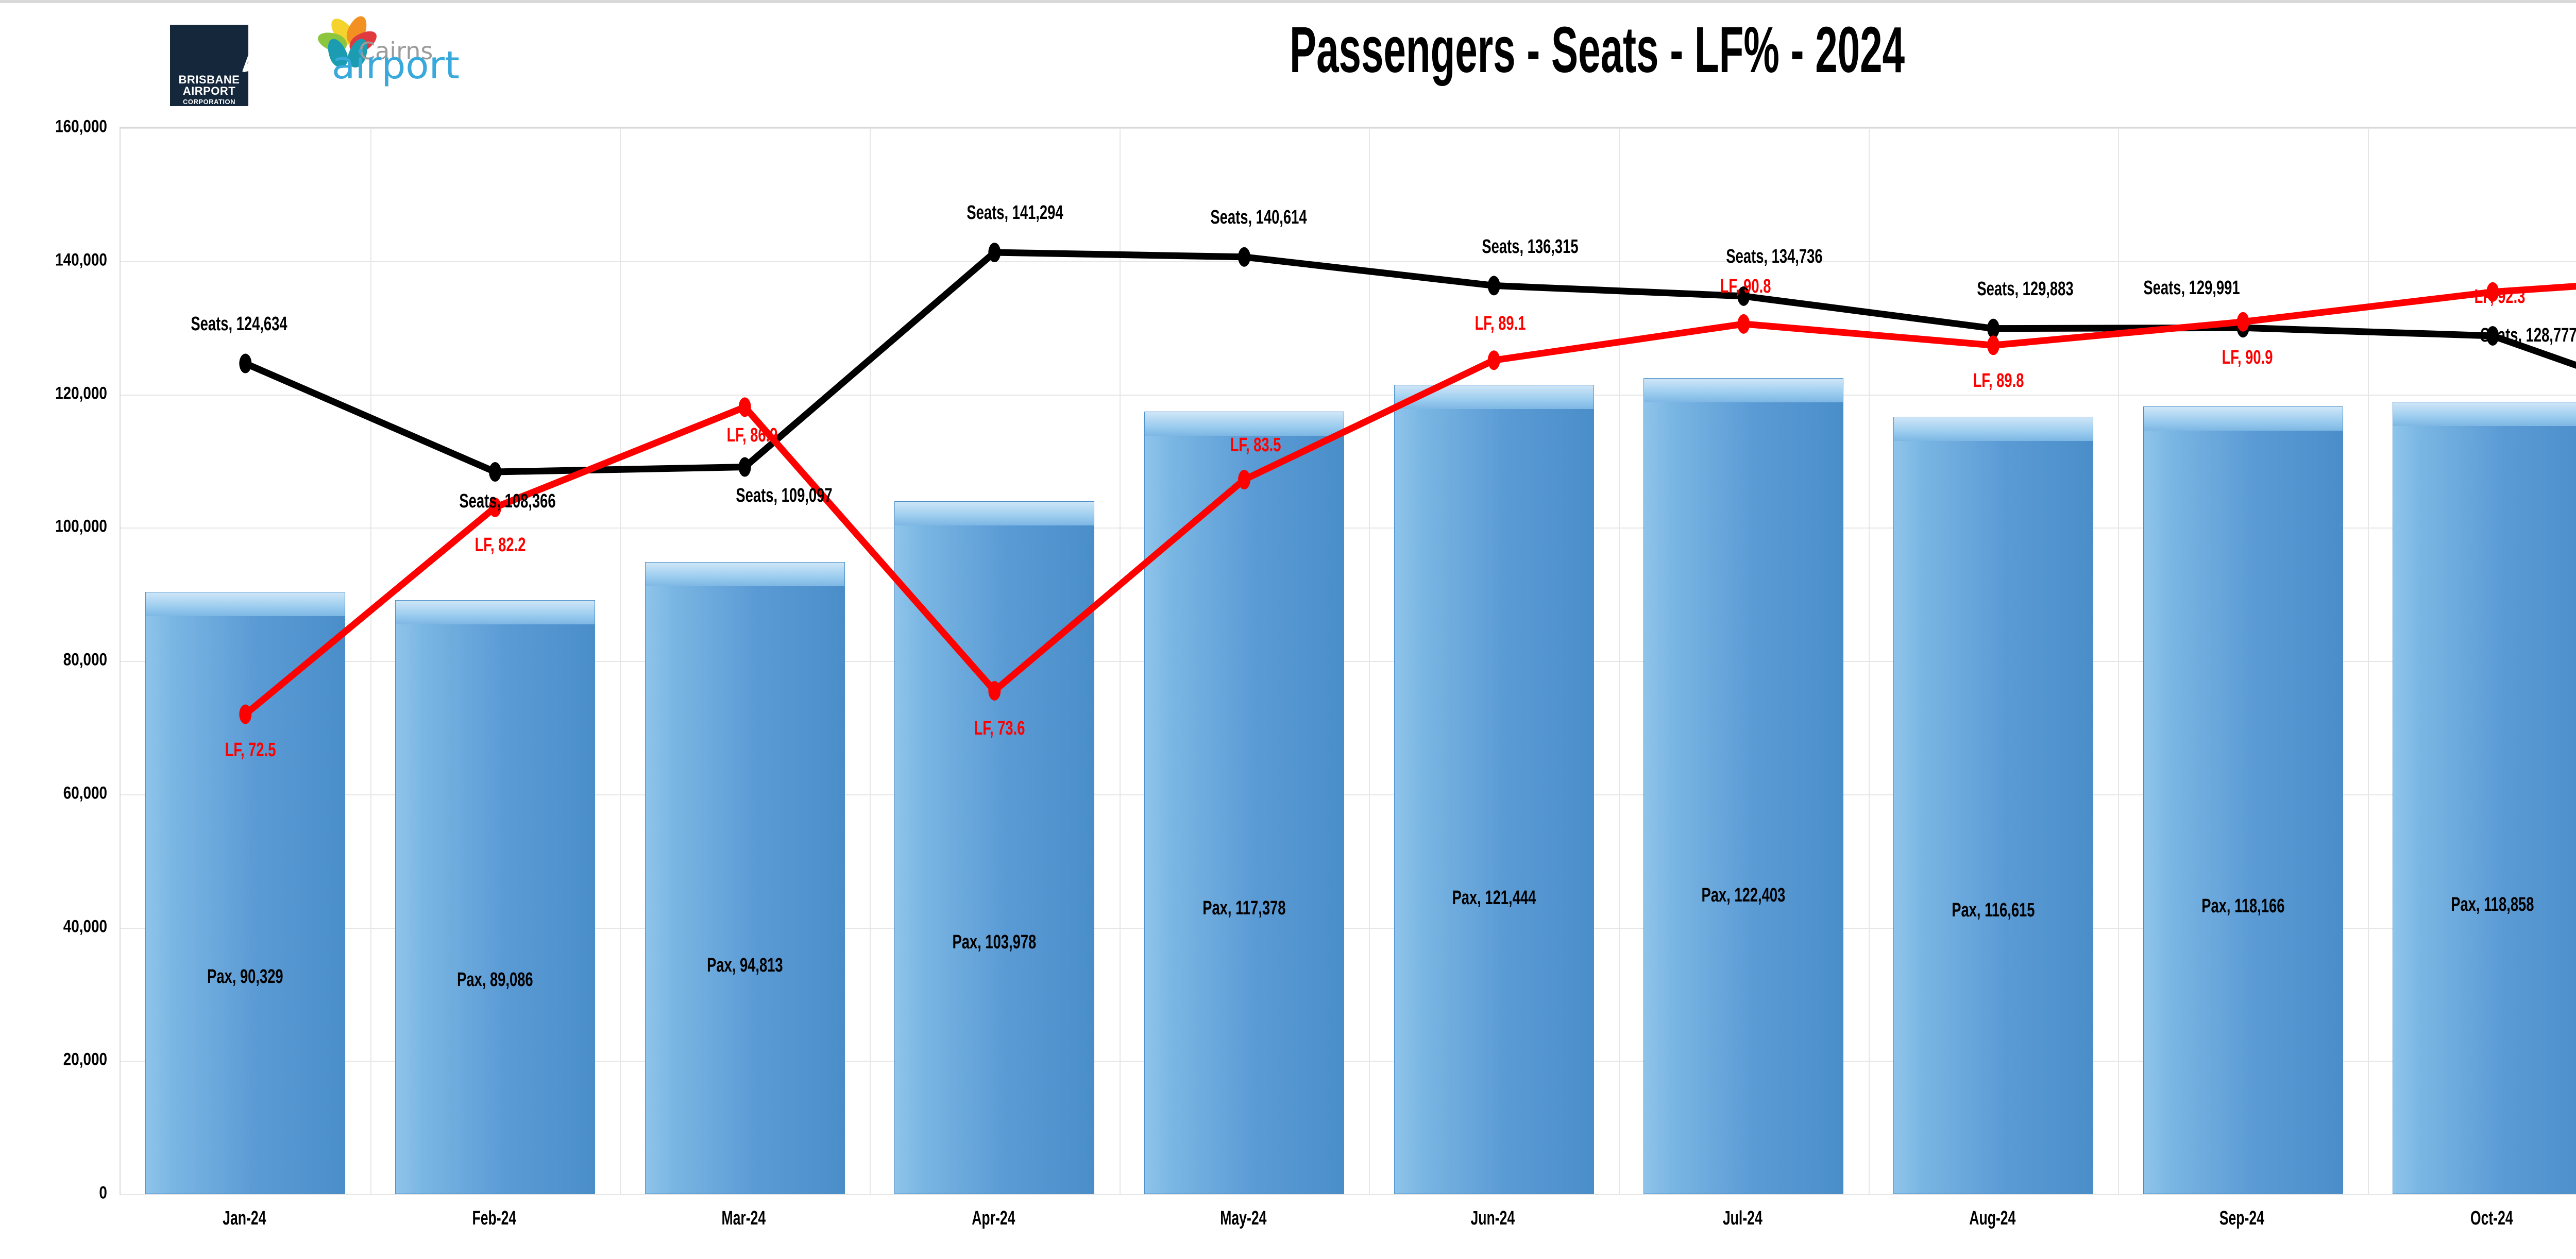 Image resolution: width=2576 pixels, height=1259 pixels. Describe the element at coordinates (752, 435) in the screenshot. I see `lf-label-mar-24: LF, 86.9` at that location.